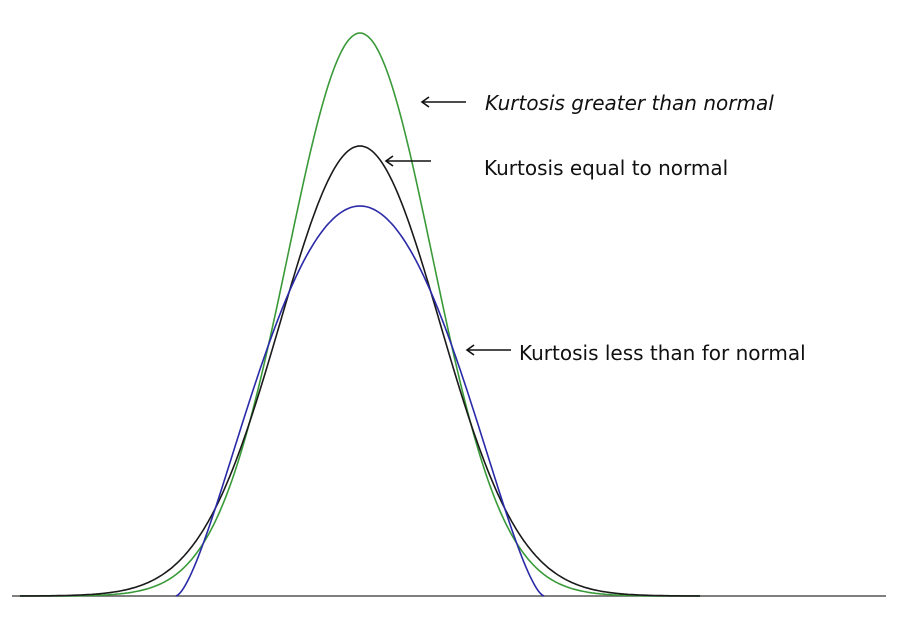 The height and width of the screenshot is (624, 900). Describe the element at coordinates (488, 350) in the screenshot. I see `arrow-less` at that location.